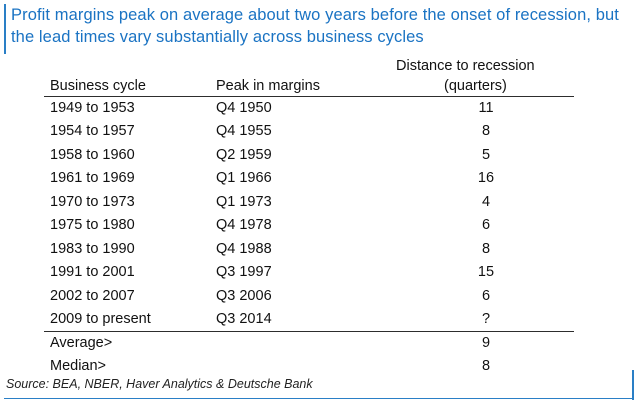 This screenshot has width=640, height=413. What do you see at coordinates (486, 108) in the screenshot?
I see `cell-distance: 11` at bounding box center [486, 108].